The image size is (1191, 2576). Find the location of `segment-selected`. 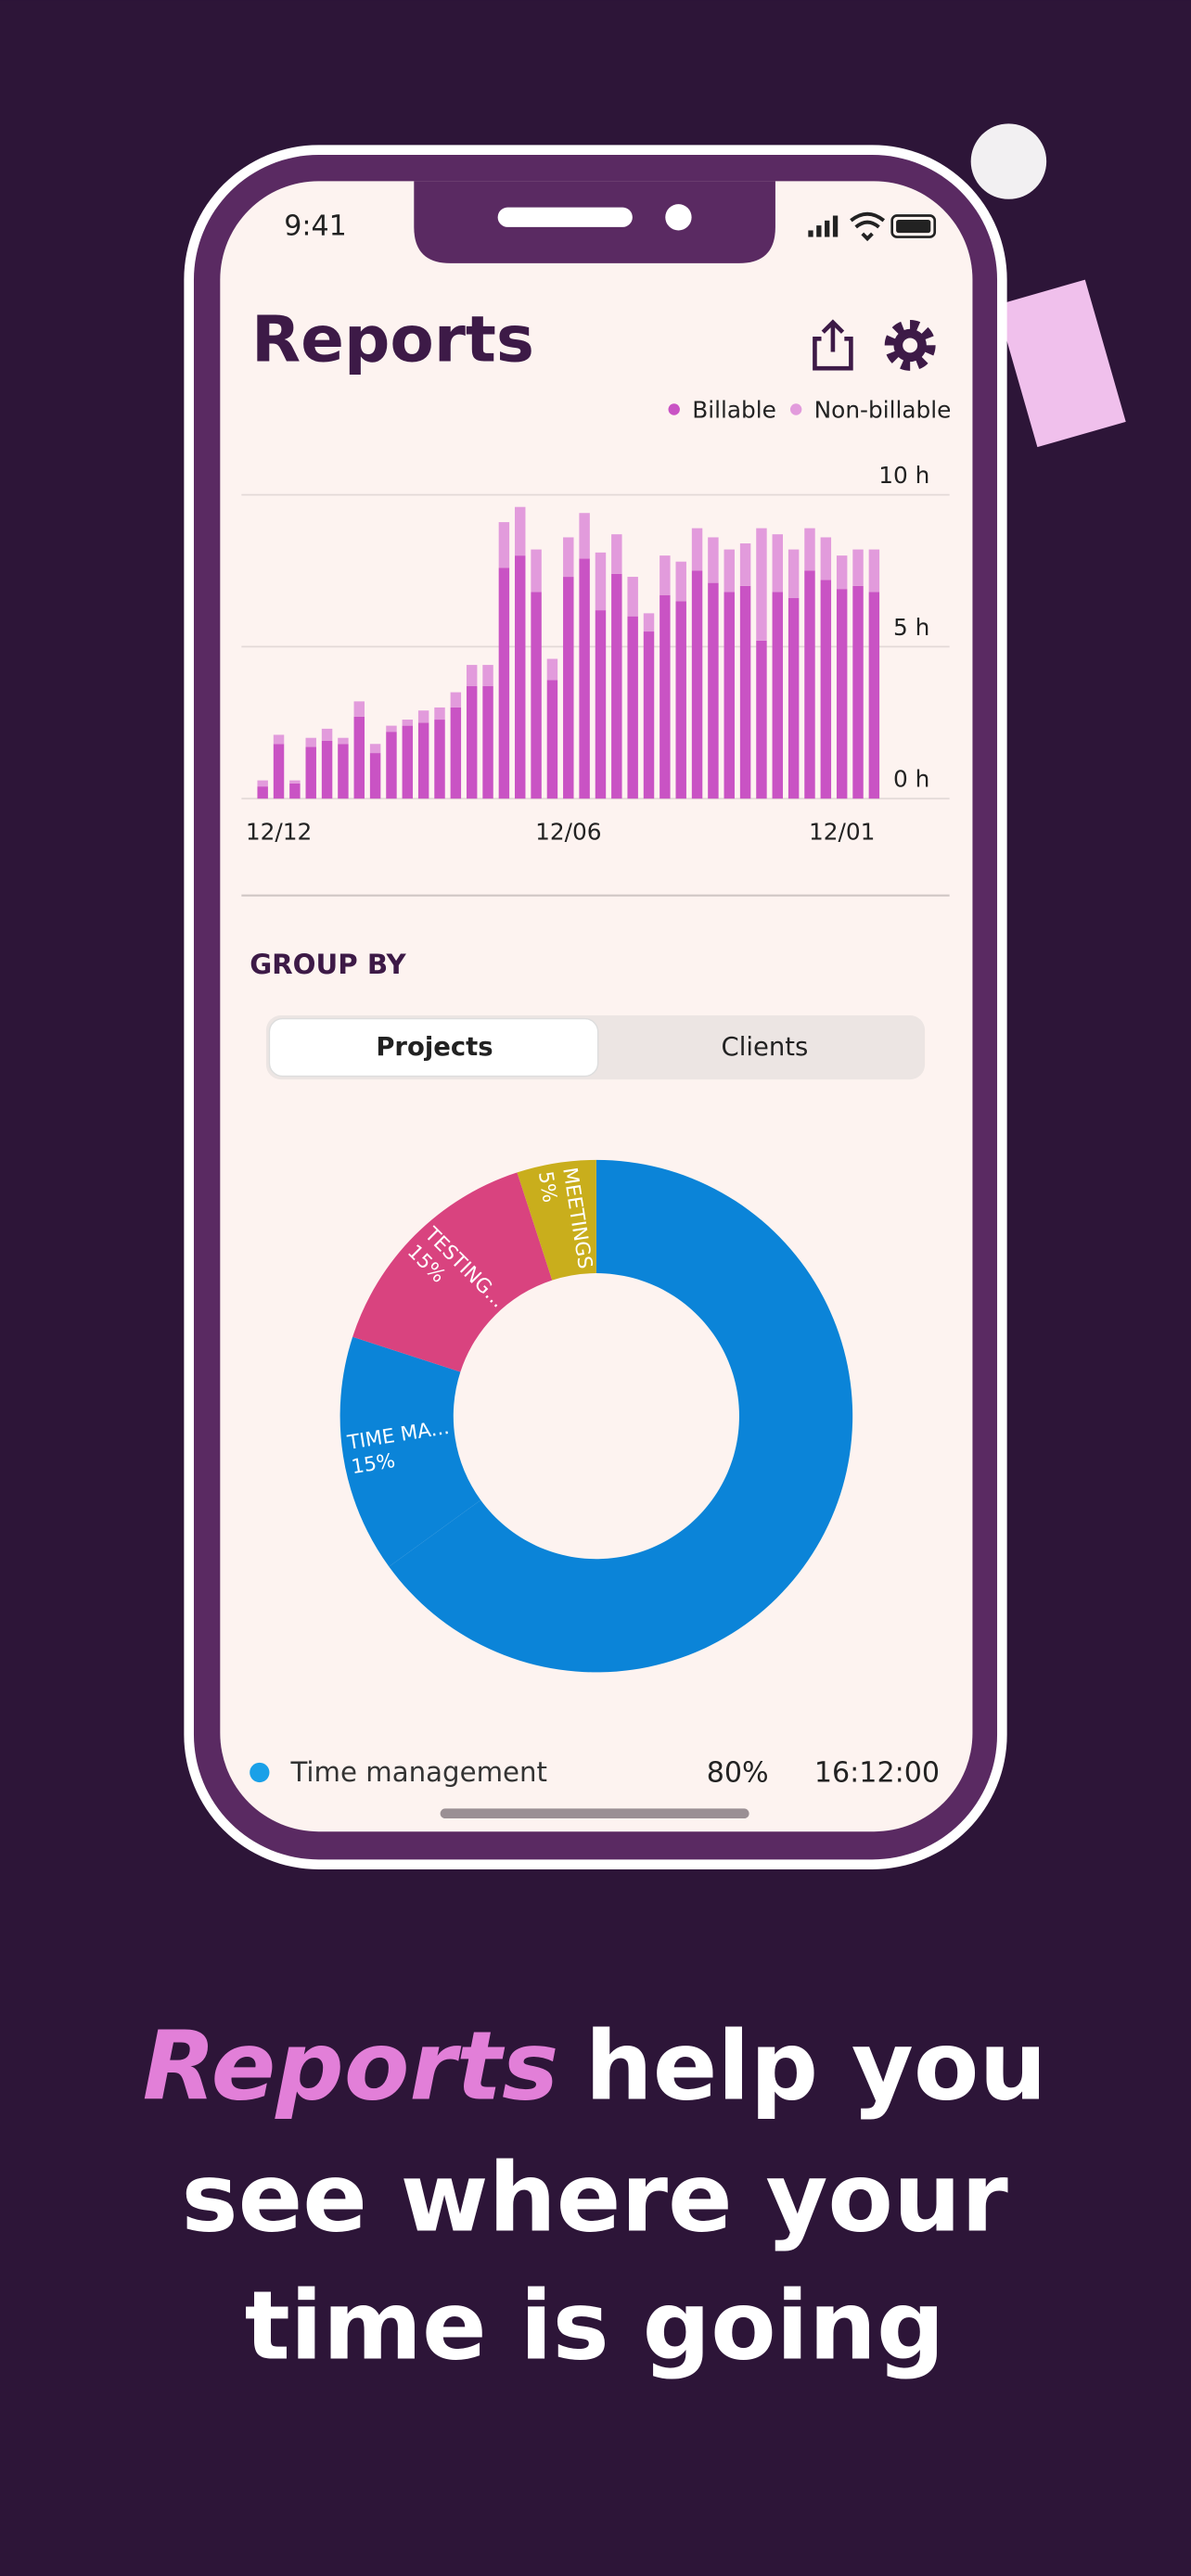

segment-selected is located at coordinates (433, 1048).